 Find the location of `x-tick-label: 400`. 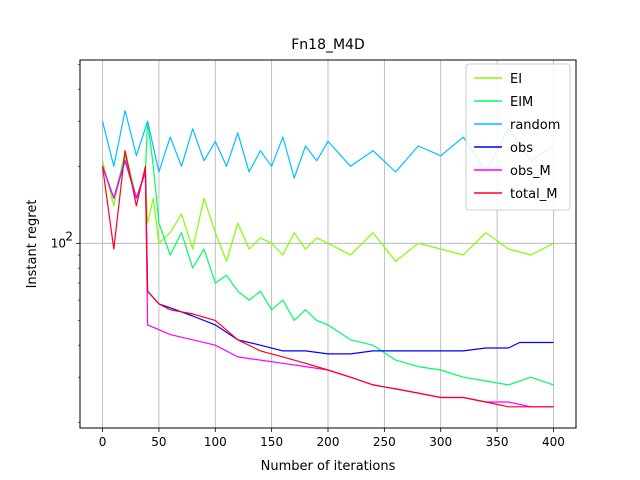

x-tick-label: 400 is located at coordinates (553, 442).